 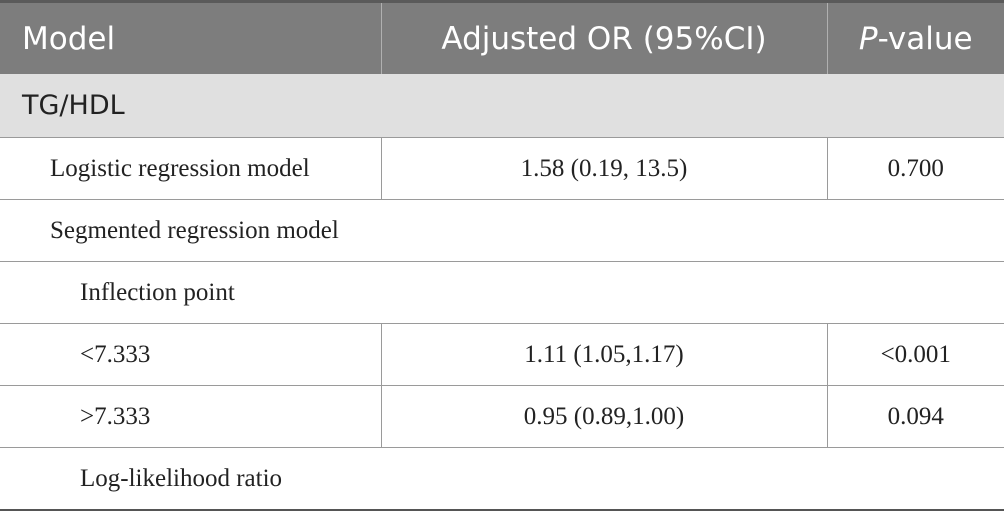 What do you see at coordinates (191, 416) in the screenshot?
I see `row-label: >7.333` at bounding box center [191, 416].